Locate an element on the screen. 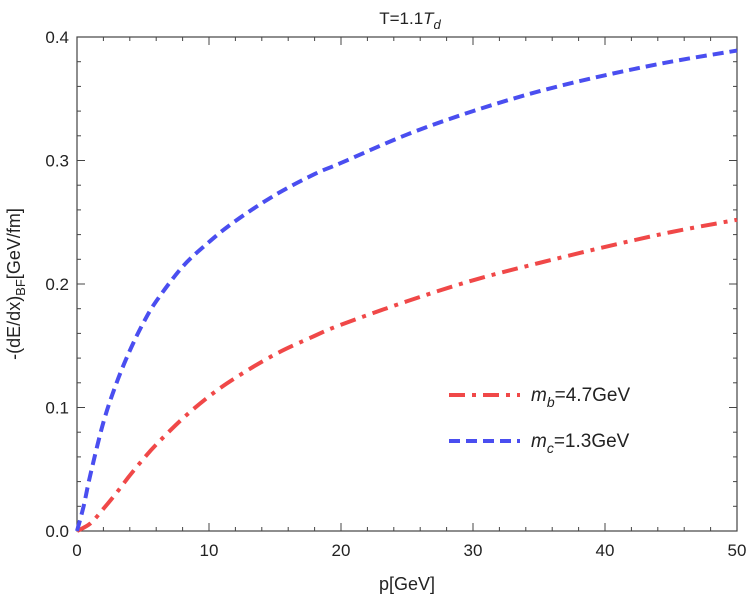  y-tick-label: 0.4 is located at coordinates (57, 37).